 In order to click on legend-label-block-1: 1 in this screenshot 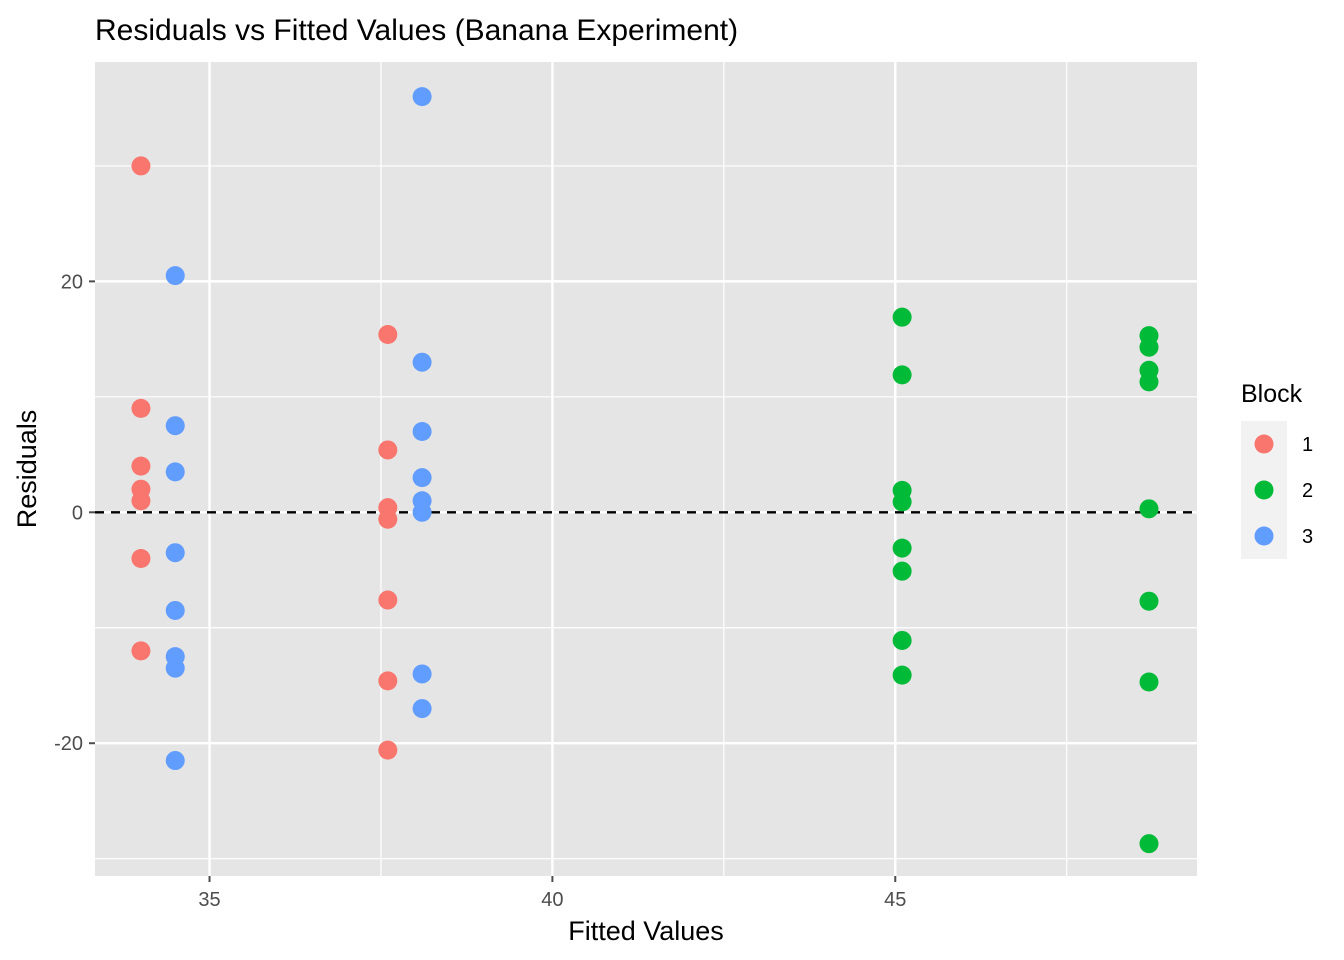, I will do `click(1307, 445)`.